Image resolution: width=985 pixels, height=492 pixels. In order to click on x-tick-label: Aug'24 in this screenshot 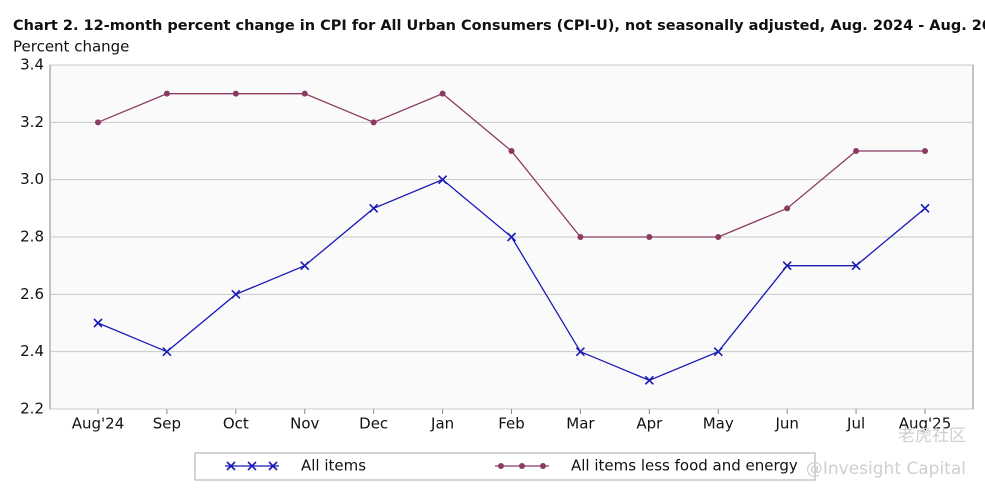, I will do `click(98, 424)`.